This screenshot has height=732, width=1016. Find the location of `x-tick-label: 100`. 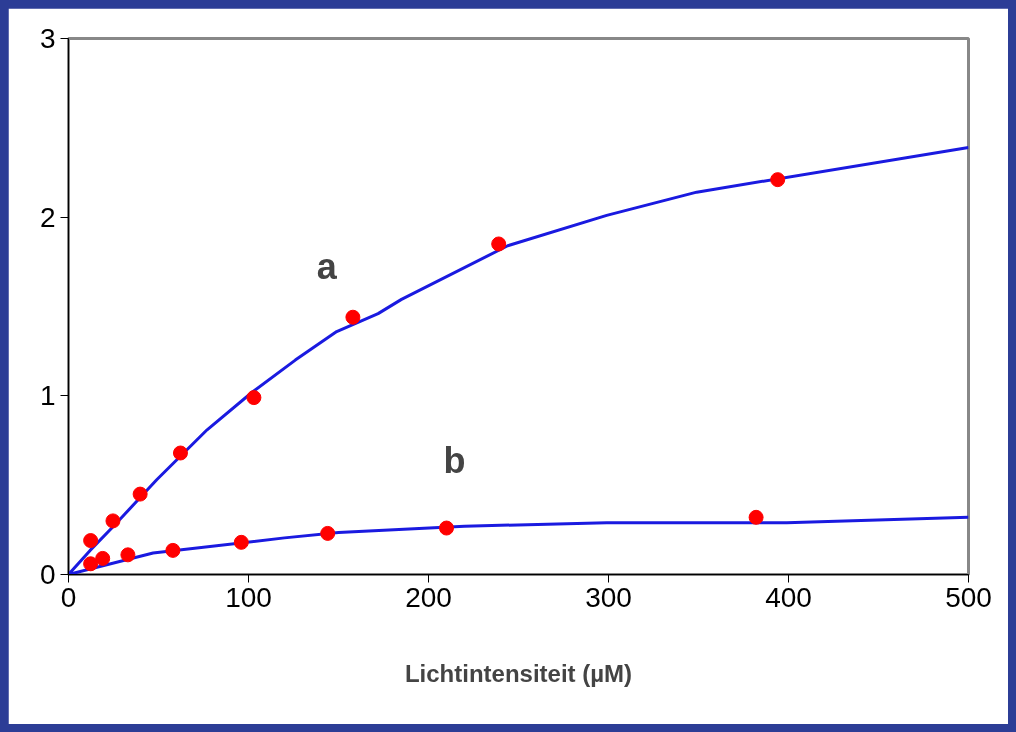

x-tick-label: 100 is located at coordinates (248, 597).